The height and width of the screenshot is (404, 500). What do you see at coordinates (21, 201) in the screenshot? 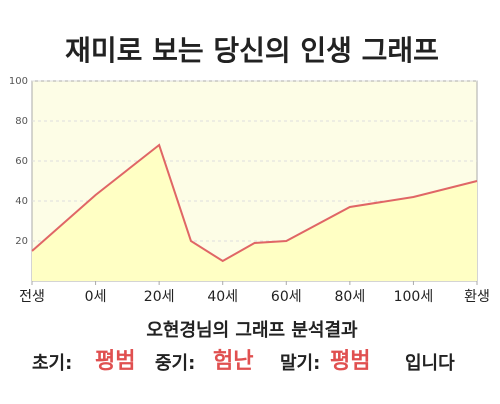
I see `y-tick-label: 40` at bounding box center [21, 201].